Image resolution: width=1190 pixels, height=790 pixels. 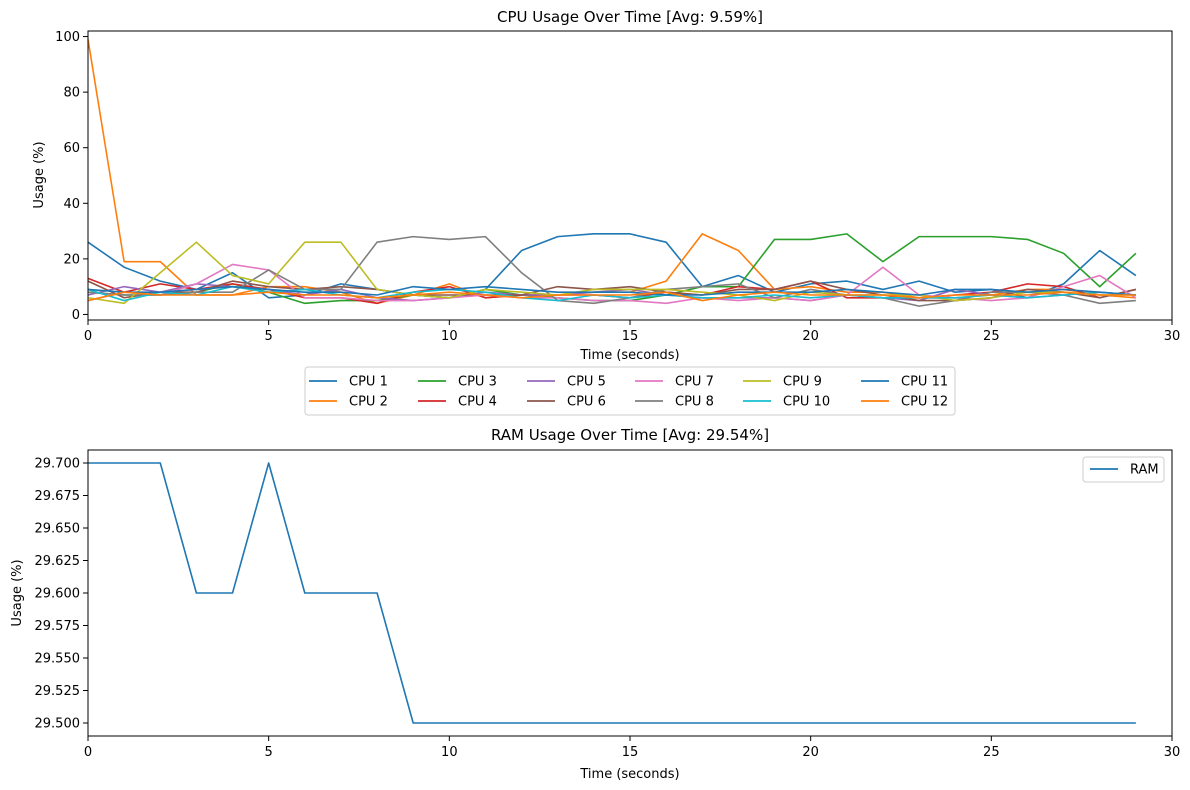 What do you see at coordinates (39, 174) in the screenshot?
I see `cpu-y-axis-label: Usage (%)` at bounding box center [39, 174].